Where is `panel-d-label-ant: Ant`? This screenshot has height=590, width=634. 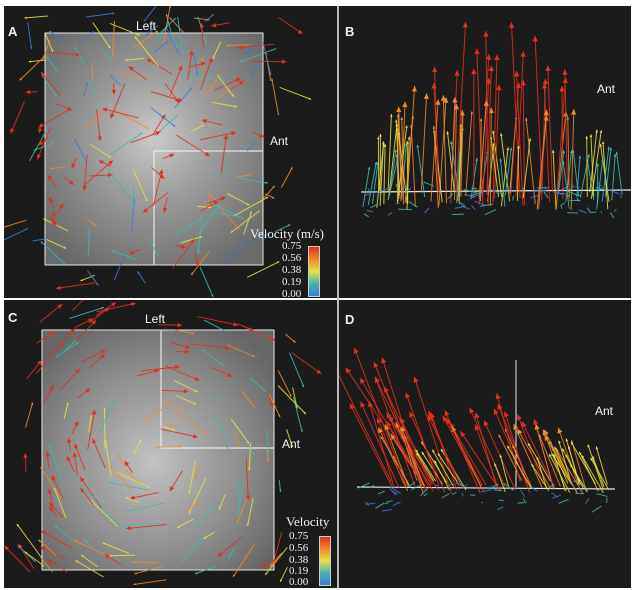
panel-d-label-ant: Ant is located at coordinates (604, 411).